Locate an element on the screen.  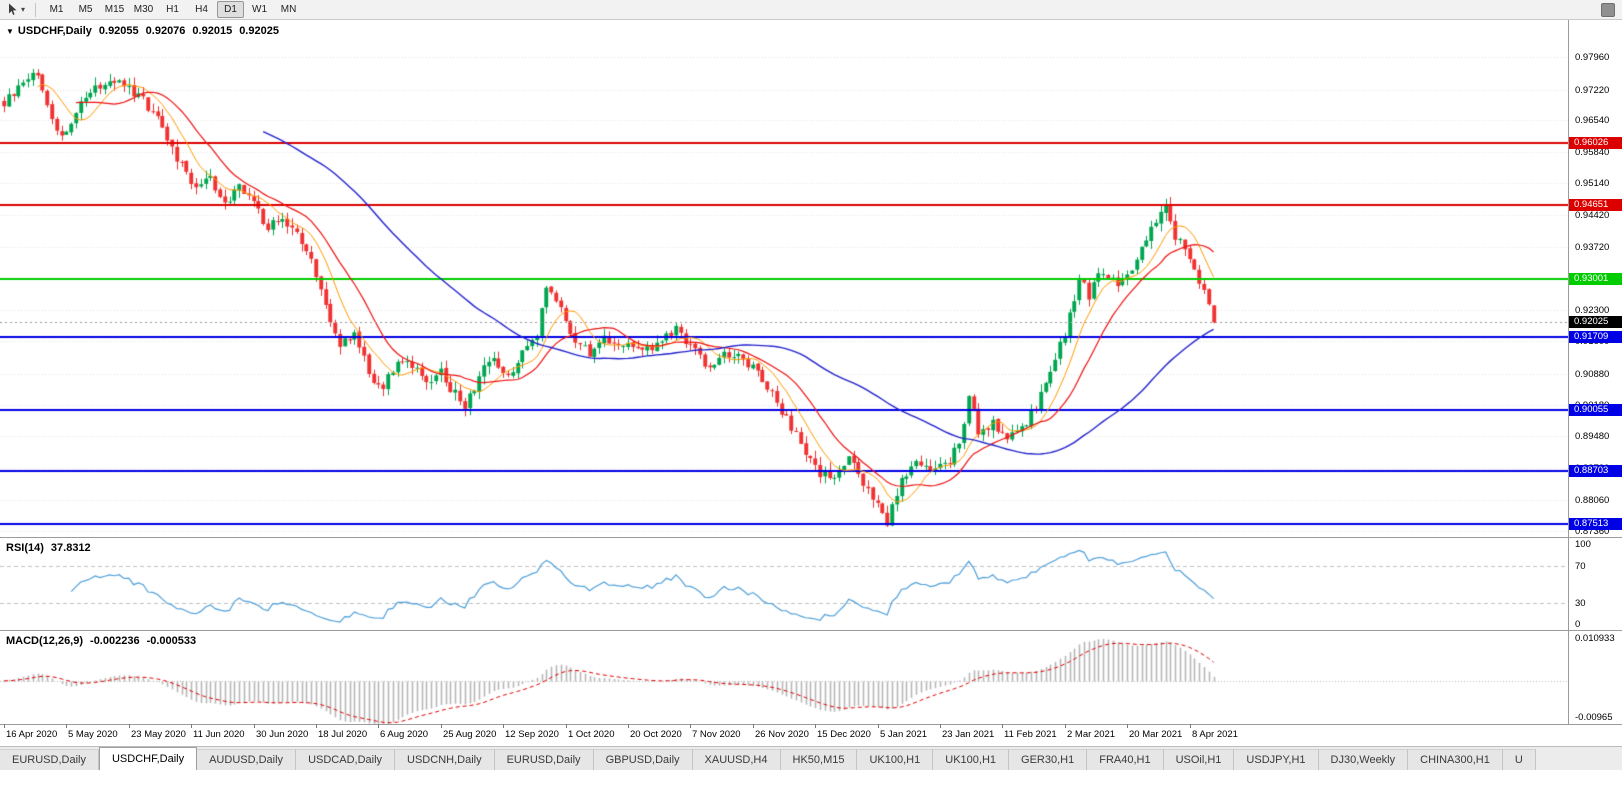
current-price-badge: 0.92025 is located at coordinates (1595, 322).